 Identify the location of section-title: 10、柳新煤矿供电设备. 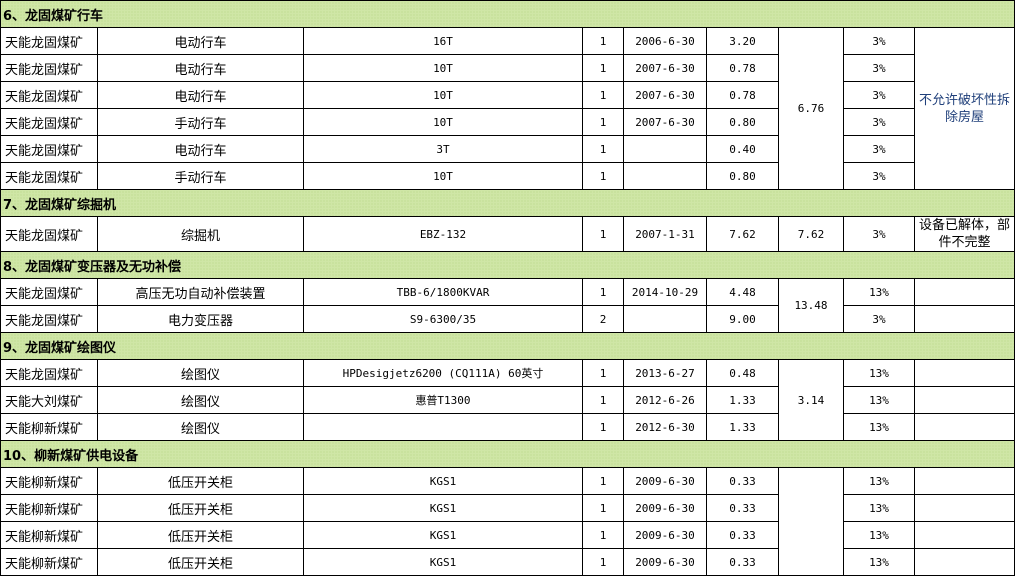
(508, 454).